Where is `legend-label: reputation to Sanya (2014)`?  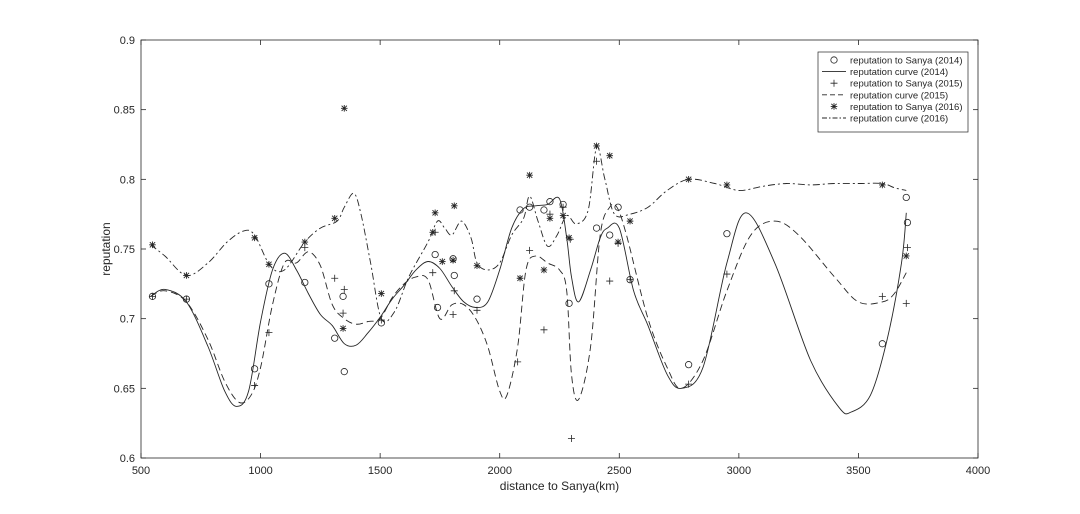
legend-label: reputation to Sanya (2014) is located at coordinates (906, 61).